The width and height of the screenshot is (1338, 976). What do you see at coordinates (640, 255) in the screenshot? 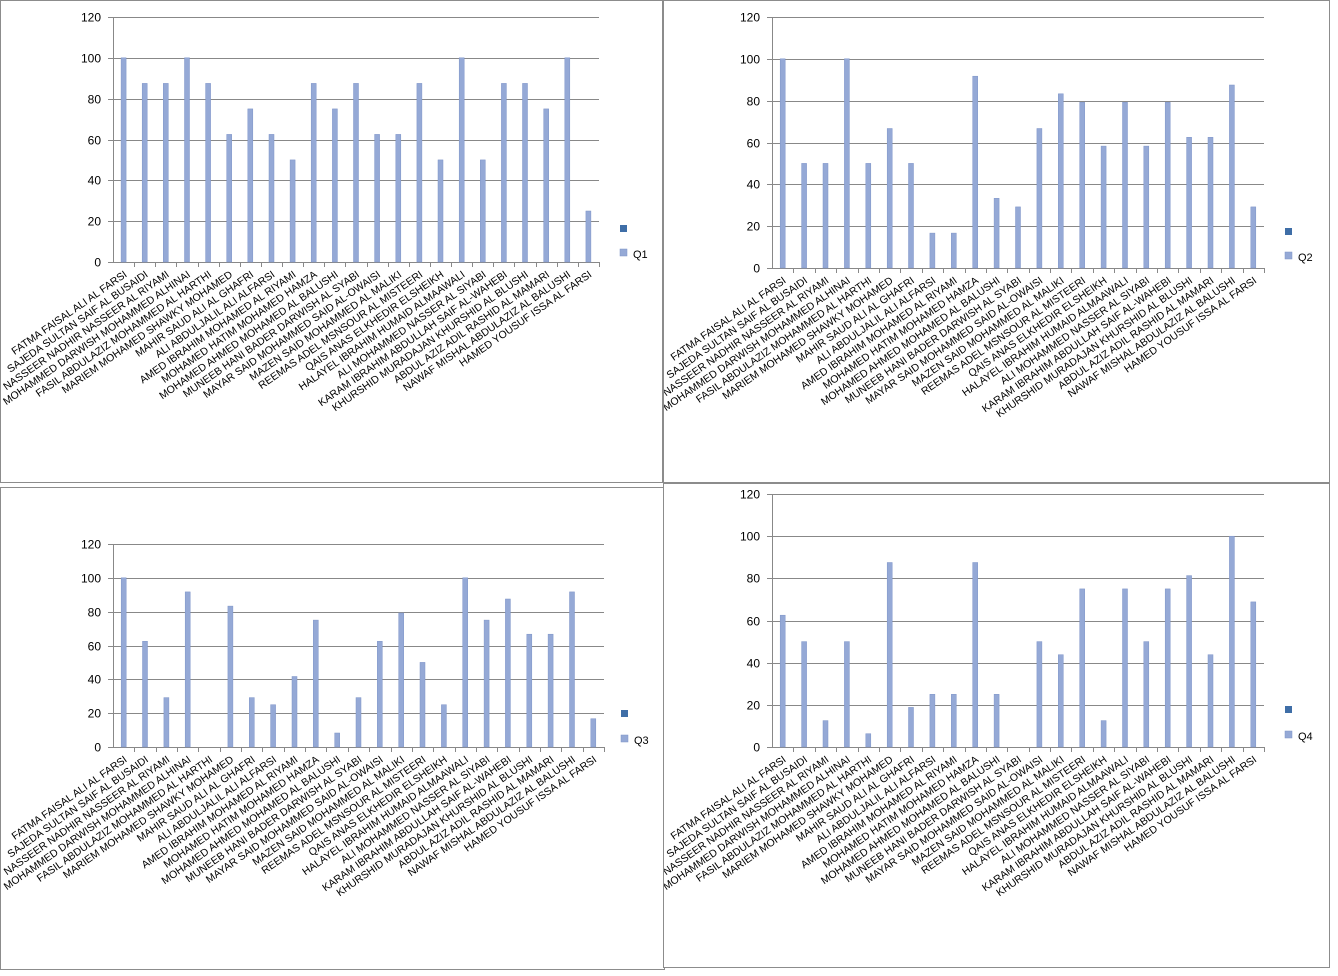
I see `legend-label: Q1` at bounding box center [640, 255].